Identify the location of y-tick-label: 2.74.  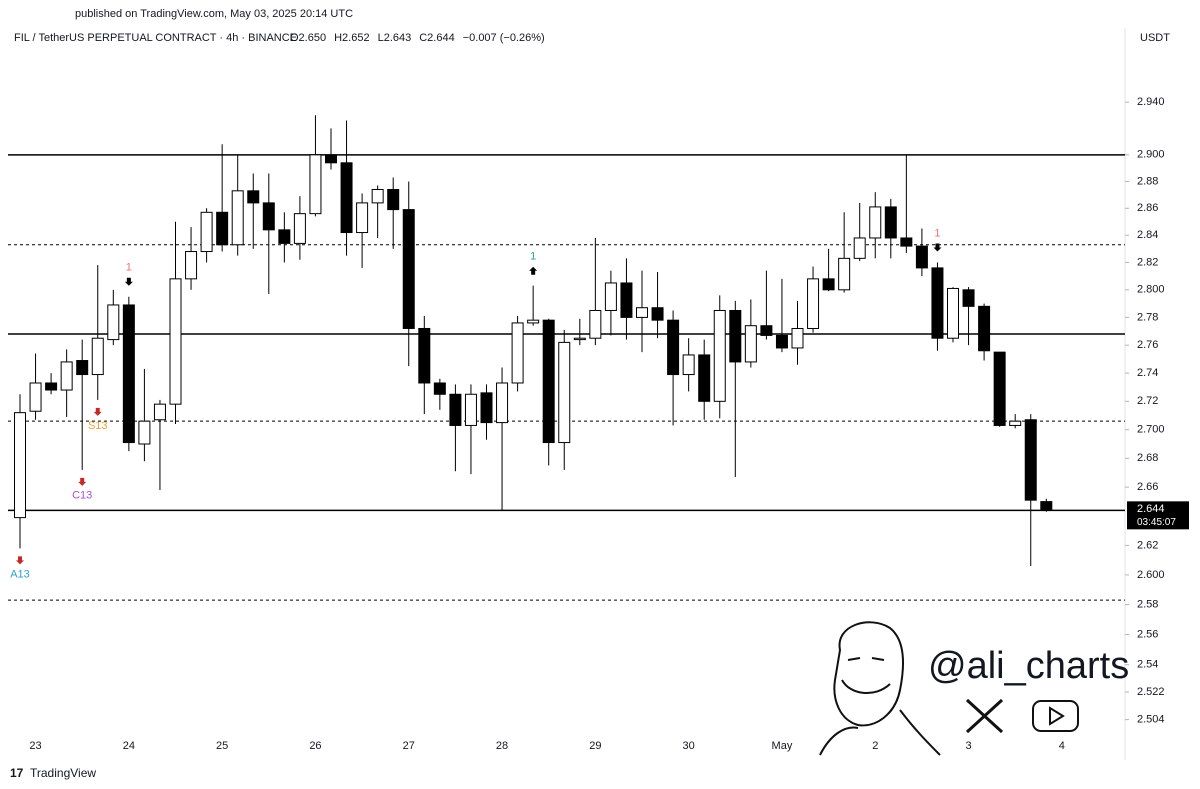
(1147, 373).